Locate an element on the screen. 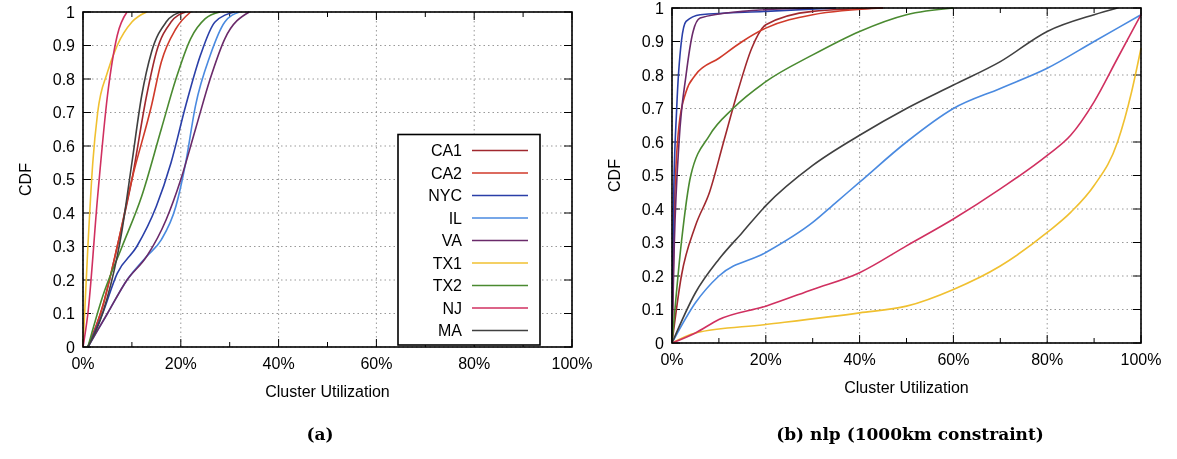 The width and height of the screenshot is (1177, 459). text: (b) nlp (1000km constraint) is located at coordinates (910, 434).